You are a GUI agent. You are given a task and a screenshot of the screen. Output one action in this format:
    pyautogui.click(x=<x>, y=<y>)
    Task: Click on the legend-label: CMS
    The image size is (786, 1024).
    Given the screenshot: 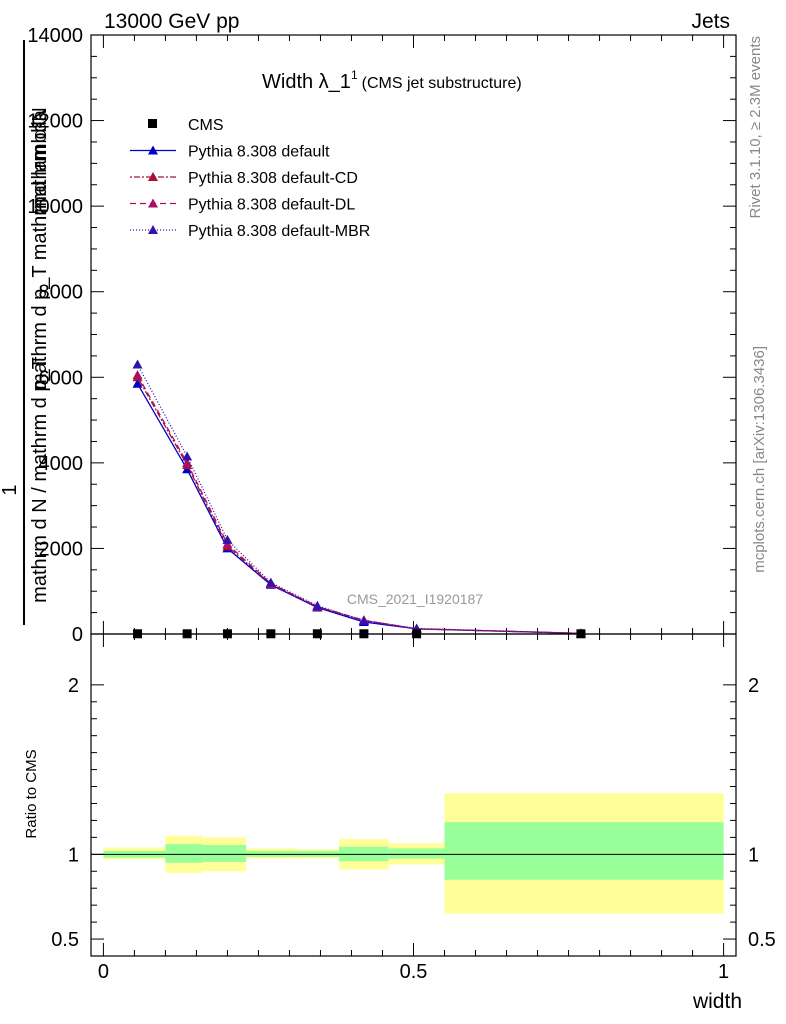 What is the action you would take?
    pyautogui.click(x=206, y=125)
    